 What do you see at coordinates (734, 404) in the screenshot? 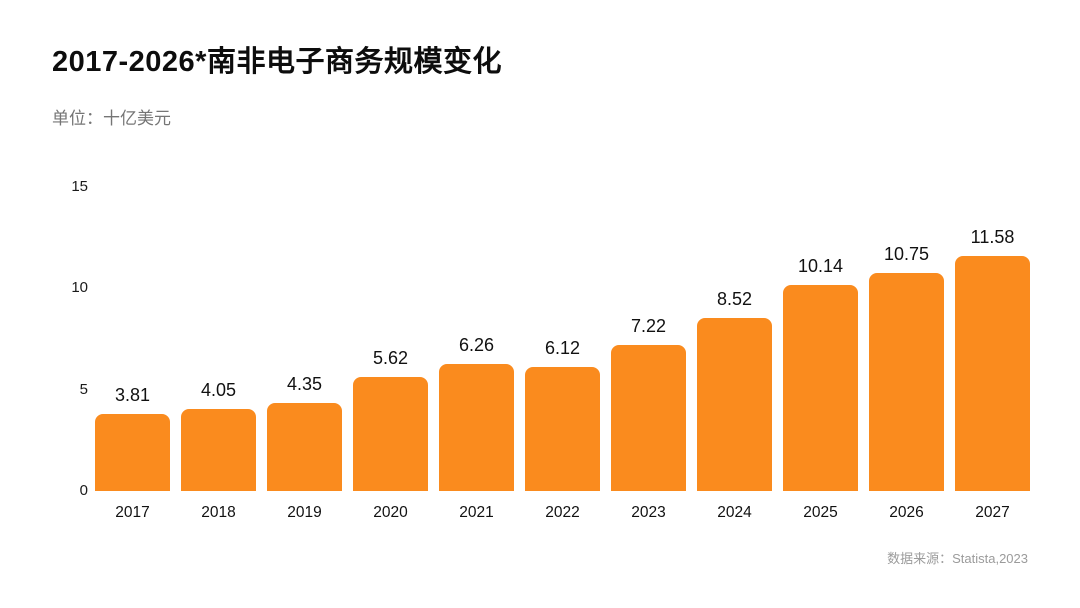
I see `bar-2024` at bounding box center [734, 404].